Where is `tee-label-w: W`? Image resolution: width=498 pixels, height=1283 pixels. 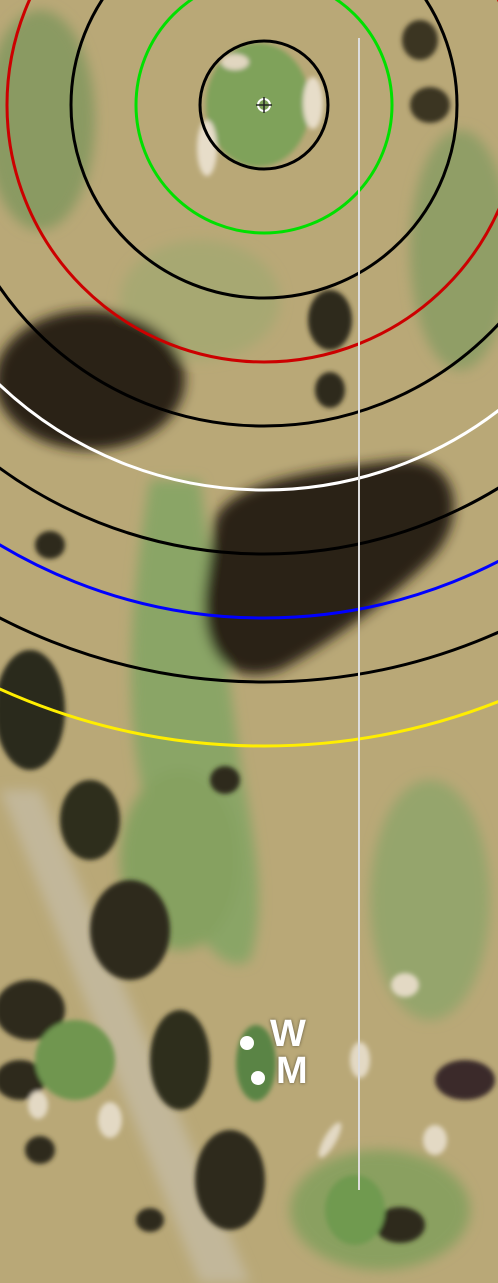
tee-label-w: W is located at coordinates (288, 1034).